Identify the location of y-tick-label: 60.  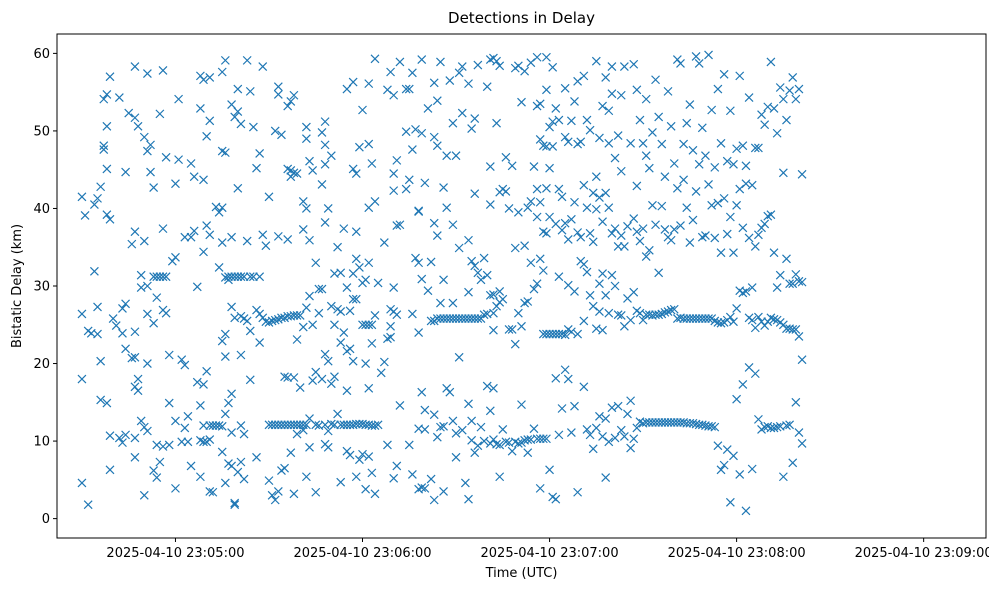
(41, 54).